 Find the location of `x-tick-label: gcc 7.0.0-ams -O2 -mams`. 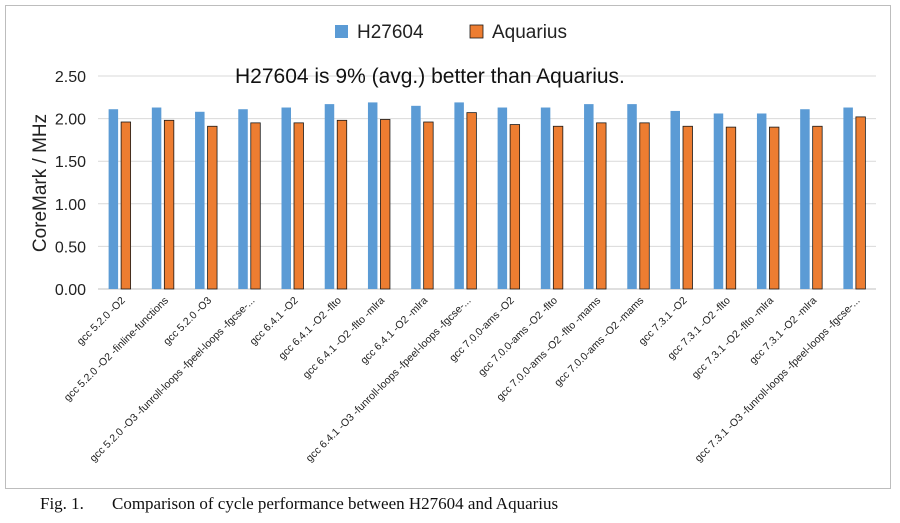

x-tick-label: gcc 7.0.0-ams -O2 -mams is located at coordinates (599, 342).